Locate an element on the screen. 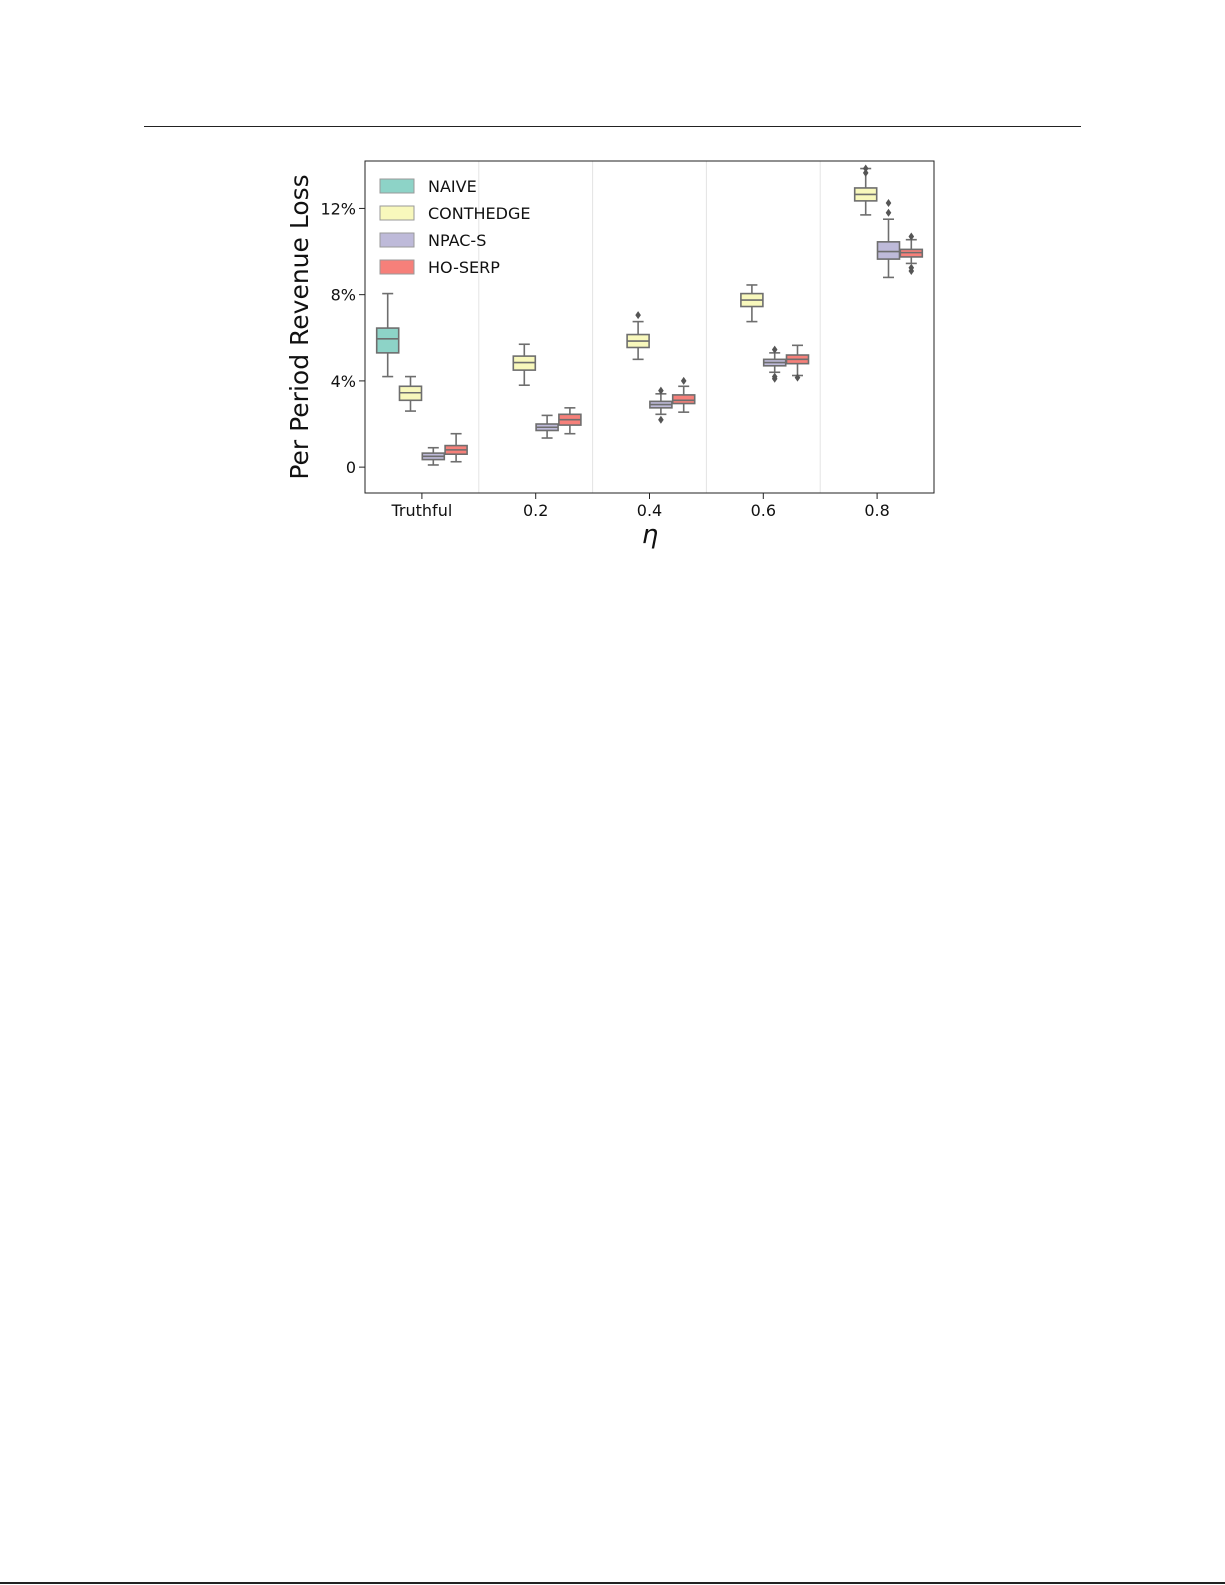 Image resolution: width=1225 pixels, height=1585 pixels. x-axis-ticks: Truthful 0.2 0.4 0.6 0.8 is located at coordinates (640, 506).